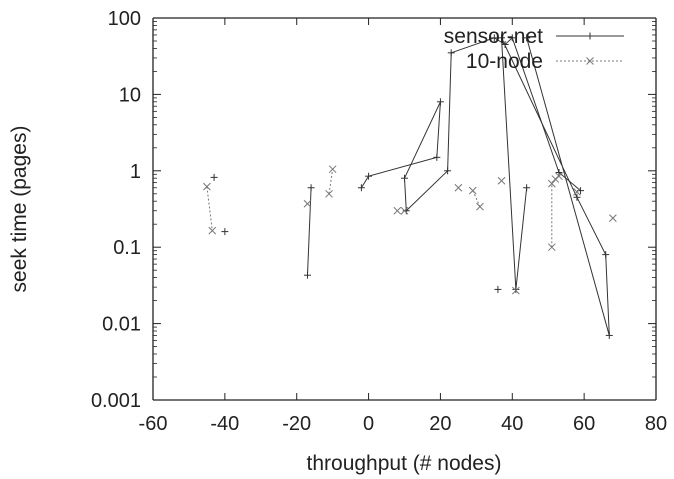  Describe the element at coordinates (19, 209) in the screenshot. I see `y-axis-label: seek time (pages)` at that location.